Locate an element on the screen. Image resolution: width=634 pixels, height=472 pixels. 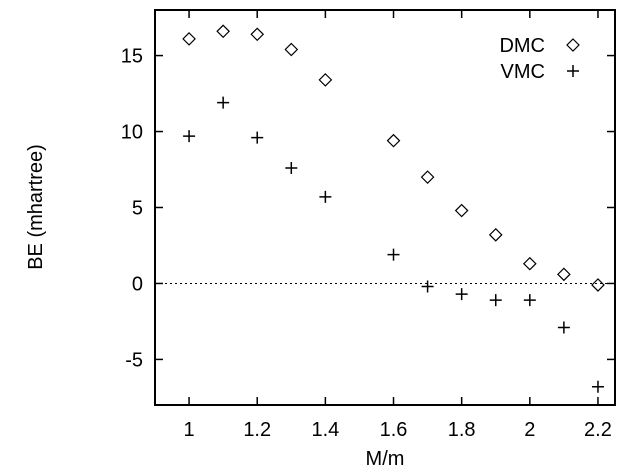
x-tick-label: 1.8 is located at coordinates (462, 430).